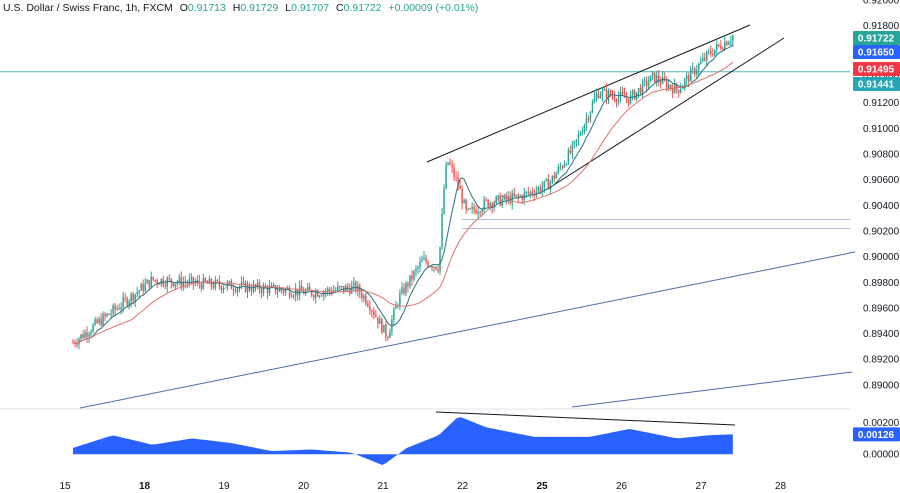  I want to click on price-tick-label: 0.89600, so click(881, 308).